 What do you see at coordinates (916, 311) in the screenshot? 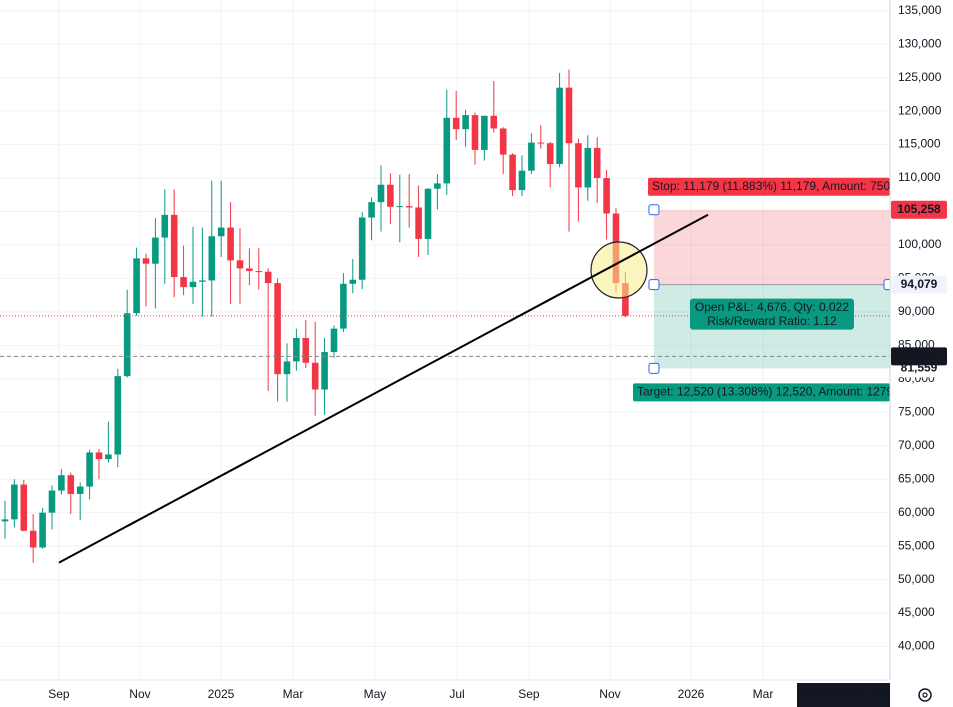
I see `y-tick-label: 90,000` at bounding box center [916, 311].